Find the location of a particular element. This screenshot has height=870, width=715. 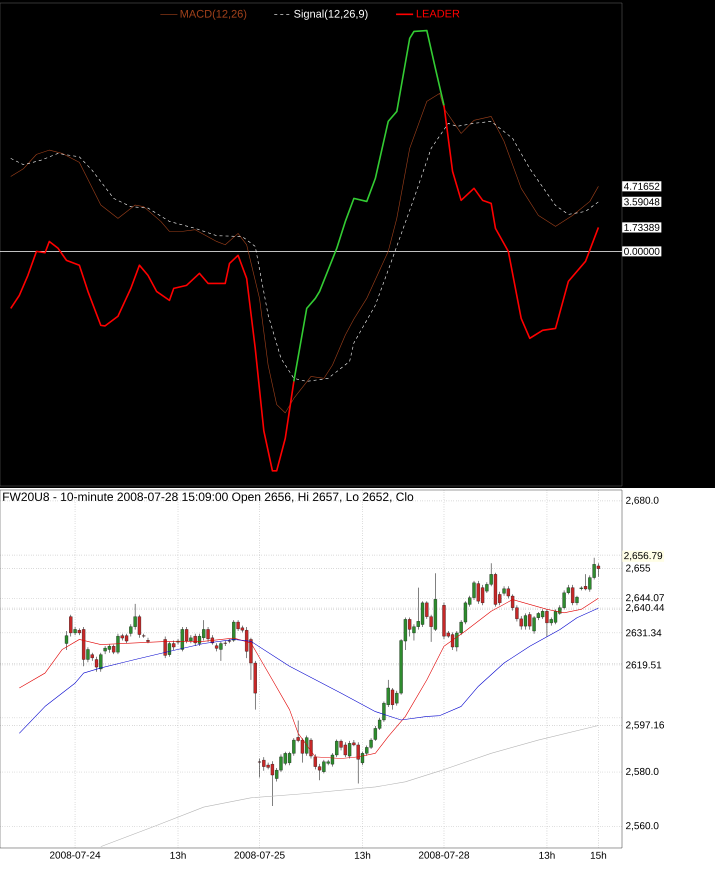

legend-label: MACD(12,26) is located at coordinates (213, 15).